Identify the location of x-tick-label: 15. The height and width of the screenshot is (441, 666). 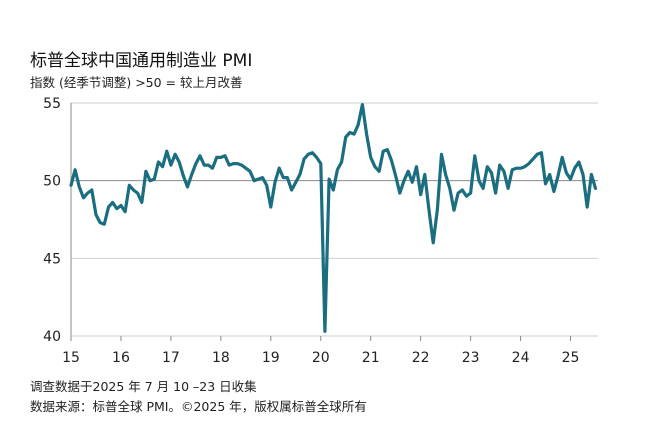
(71, 358).